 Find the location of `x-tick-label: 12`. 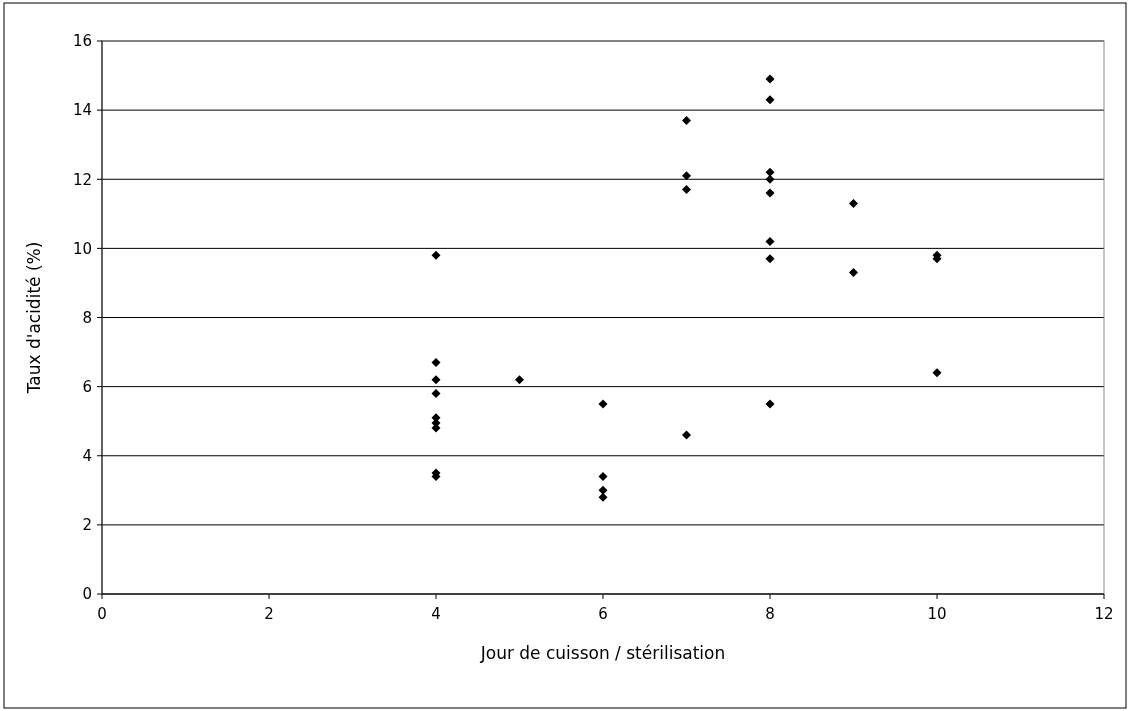

x-tick-label: 12 is located at coordinates (1104, 614).